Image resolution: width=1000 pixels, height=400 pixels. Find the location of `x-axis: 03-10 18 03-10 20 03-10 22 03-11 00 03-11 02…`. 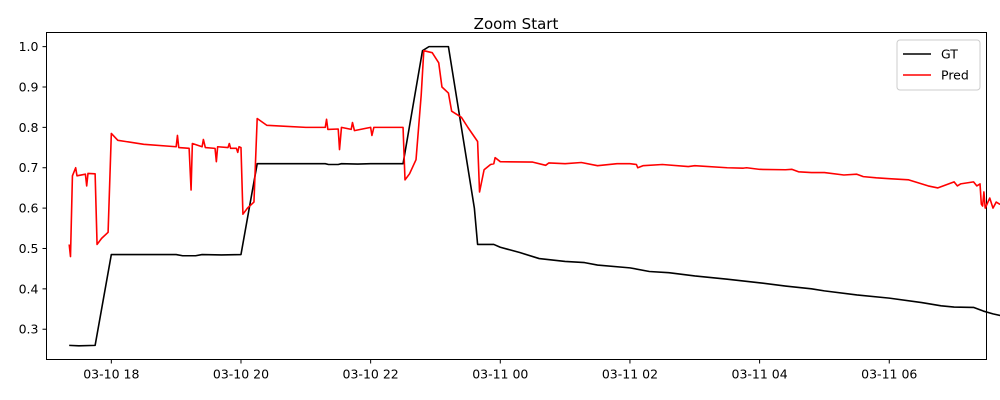

x-axis: 03-10 18 03-10 20 03-10 22 03-11 00 03-11 02… is located at coordinates (500, 370).